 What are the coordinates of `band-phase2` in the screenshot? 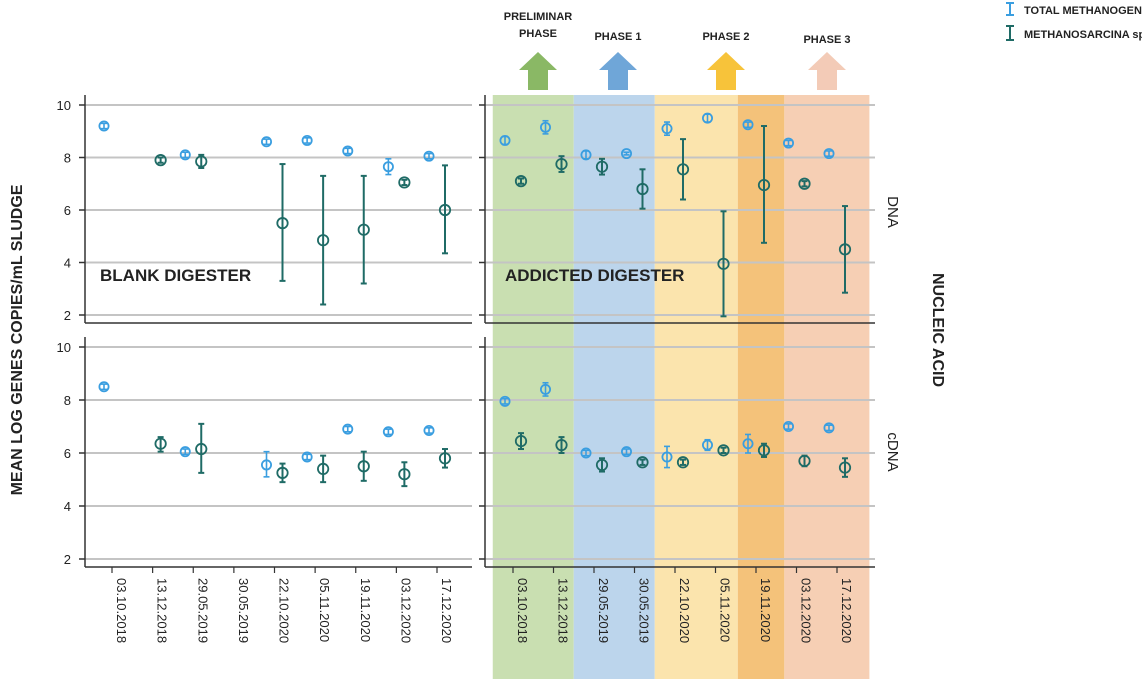 It's located at (696, 387).